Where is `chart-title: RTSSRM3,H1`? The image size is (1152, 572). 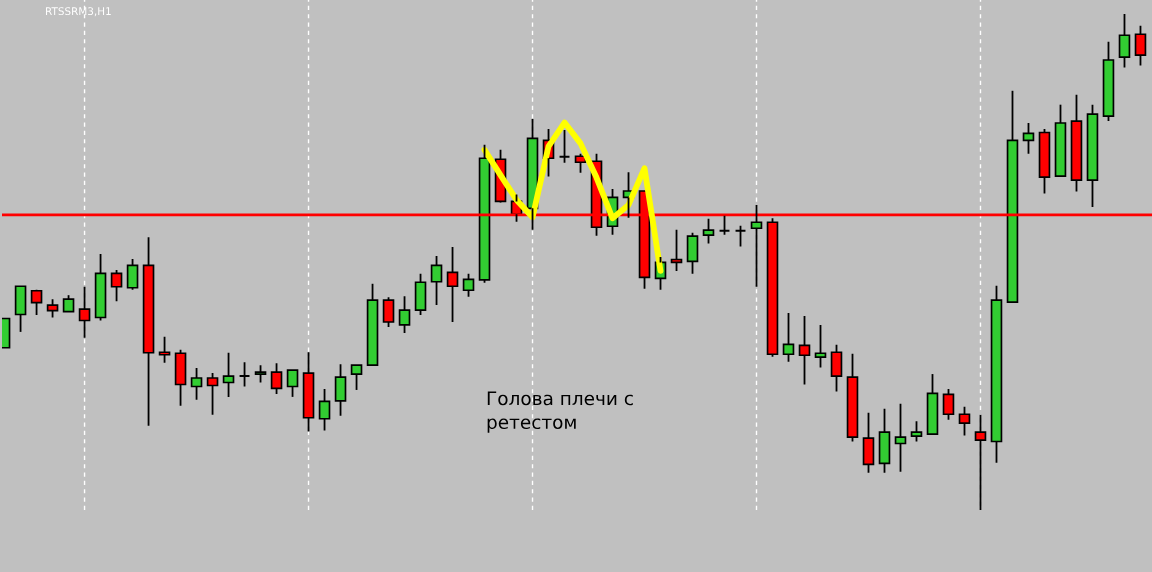
chart-title: RTSSRM3,H1 is located at coordinates (78, 12).